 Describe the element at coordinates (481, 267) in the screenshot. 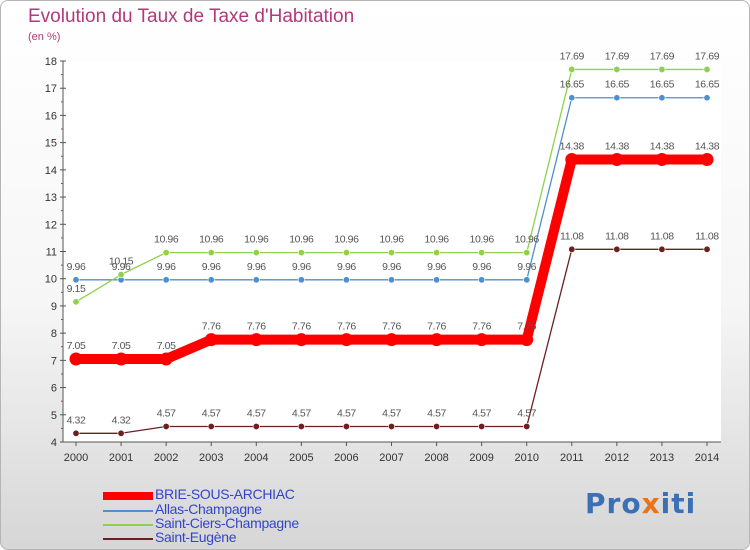

I see `data-label-1-9: 9.96` at that location.